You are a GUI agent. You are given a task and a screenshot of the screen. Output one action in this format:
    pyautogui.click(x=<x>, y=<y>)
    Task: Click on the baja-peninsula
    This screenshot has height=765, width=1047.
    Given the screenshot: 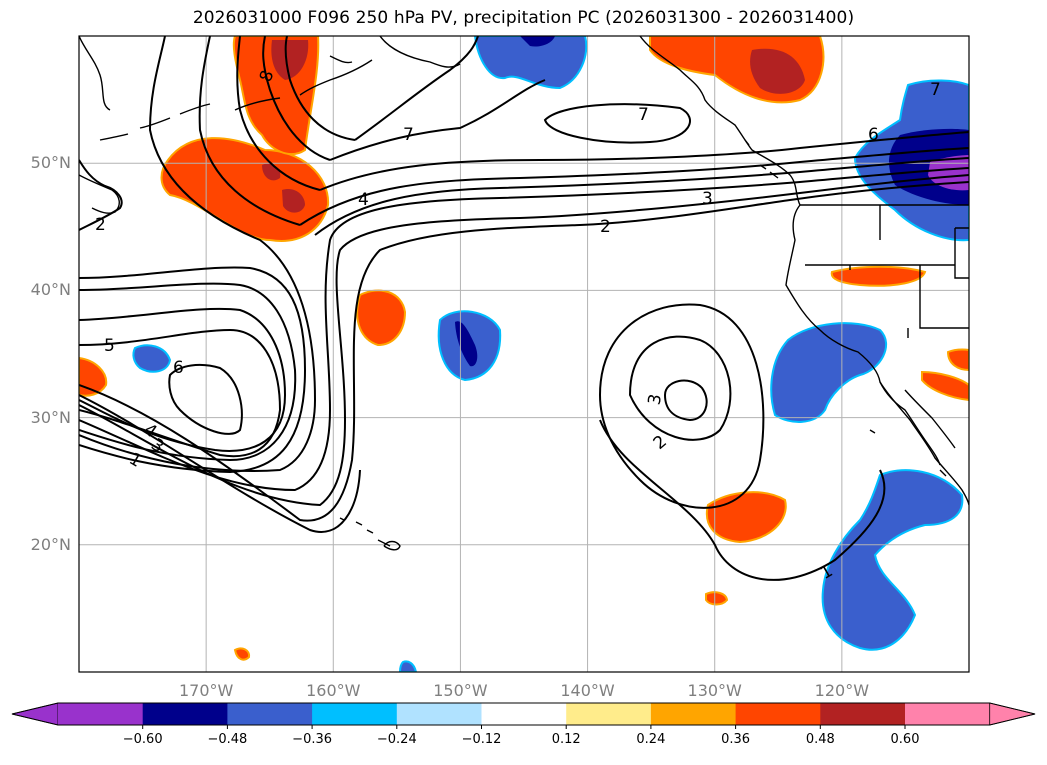 What is the action you would take?
    pyautogui.click(x=910, y=423)
    